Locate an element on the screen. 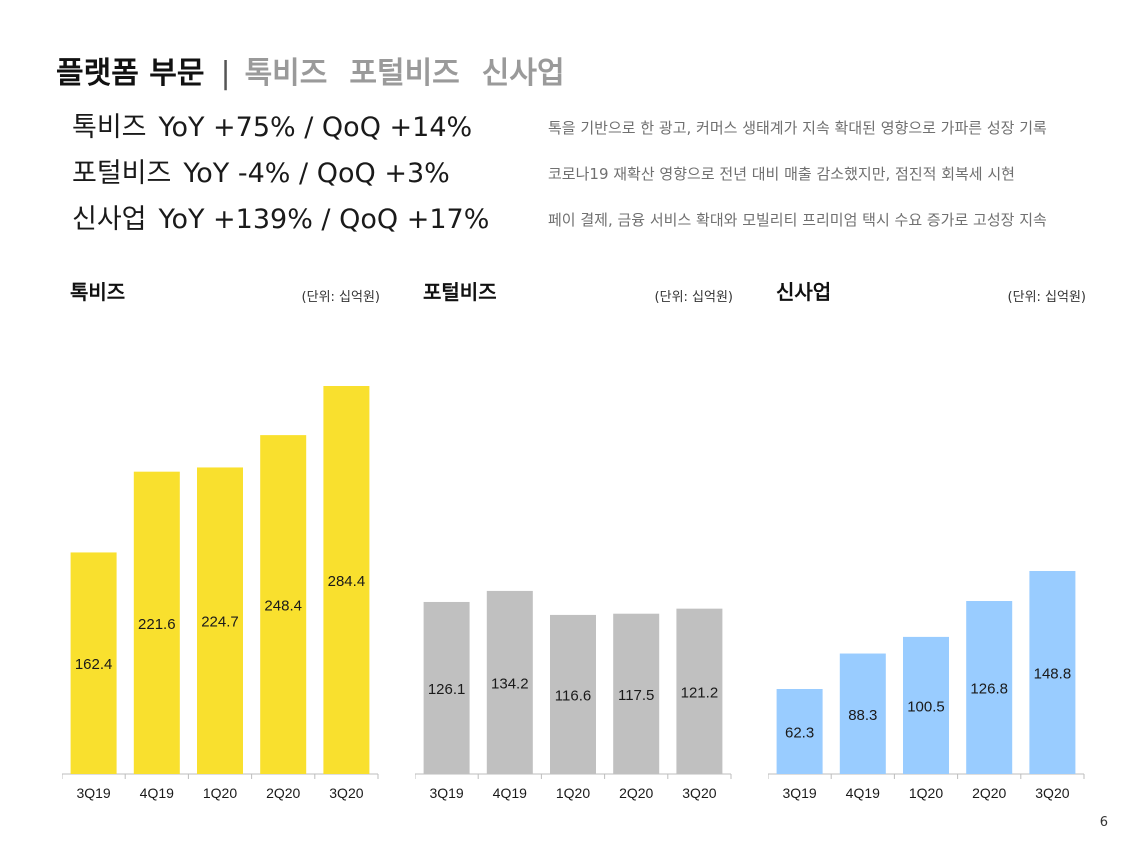 The image size is (1145, 850). stat-growth: YoY +139% / QoQ +17% is located at coordinates (324, 219).